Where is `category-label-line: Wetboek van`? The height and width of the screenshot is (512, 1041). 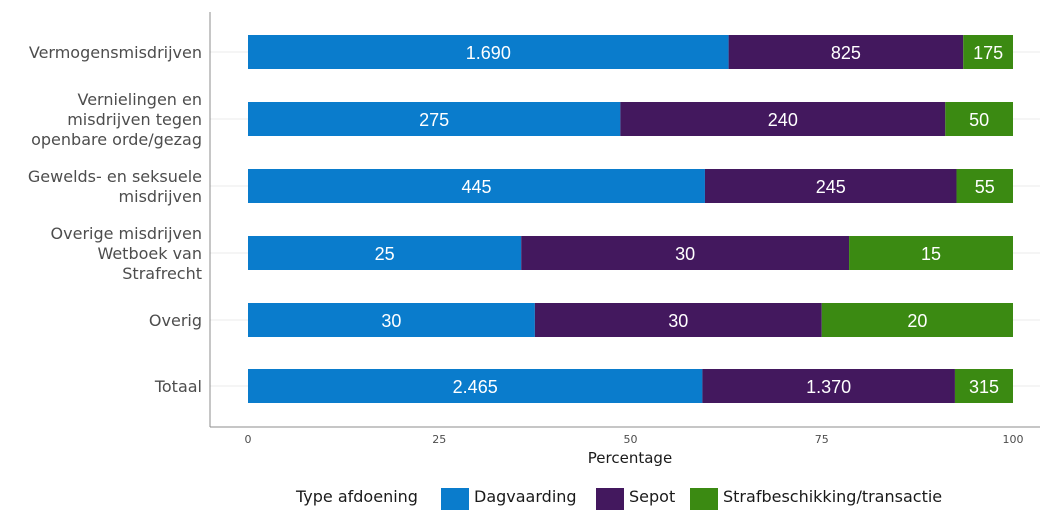 category-label-line: Wetboek van is located at coordinates (149, 253).